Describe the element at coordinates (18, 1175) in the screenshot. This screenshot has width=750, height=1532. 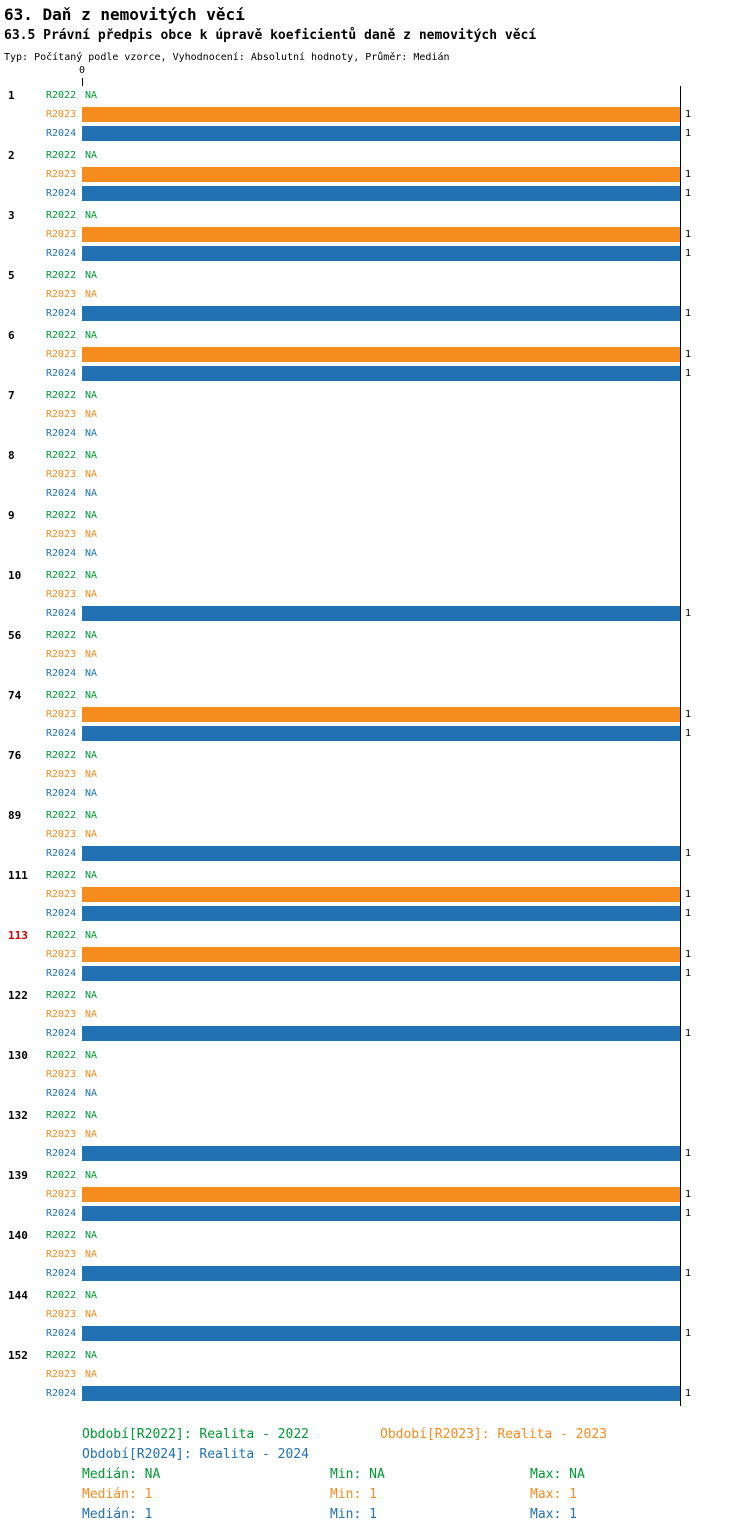
I see `group-id-label: 139` at that location.